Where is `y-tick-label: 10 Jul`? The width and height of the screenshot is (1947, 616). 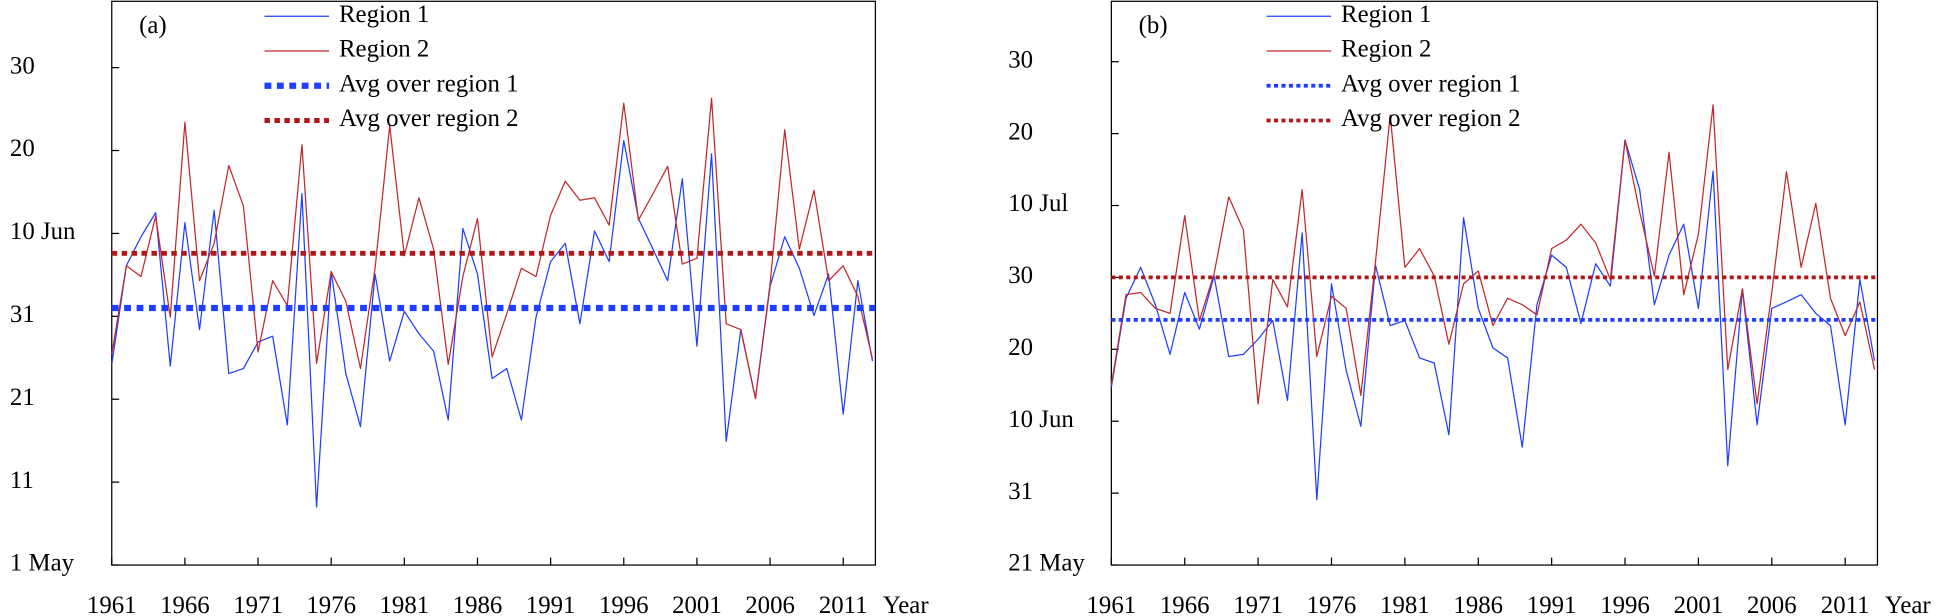
y-tick-label: 10 Jul is located at coordinates (1038, 203).